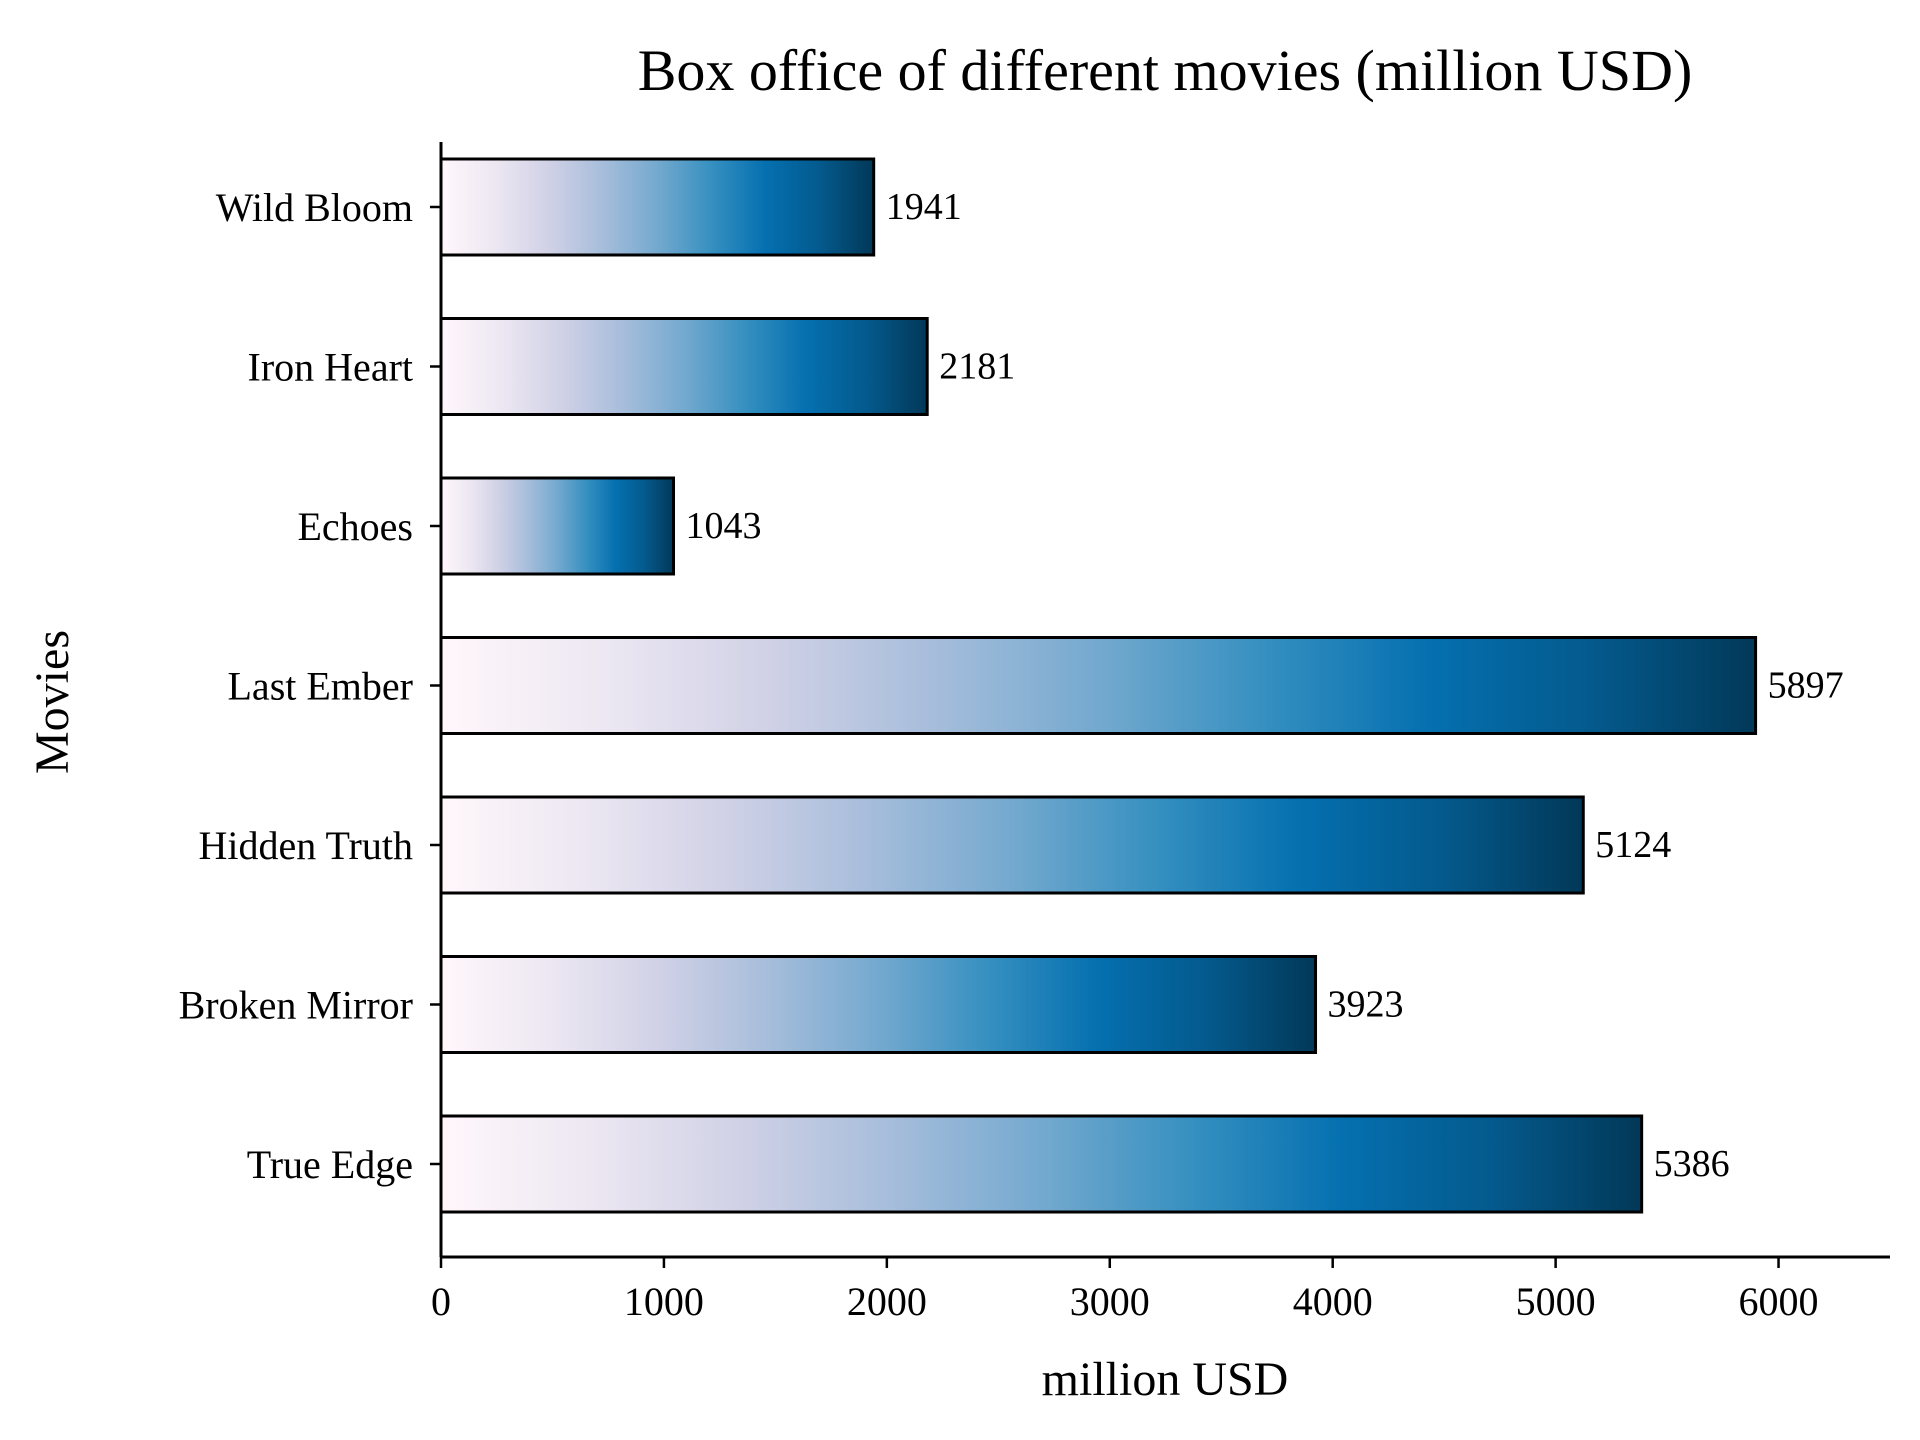 The height and width of the screenshot is (1440, 1920). What do you see at coordinates (924, 207) in the screenshot?
I see `data-label-wild-bloom: 1941` at bounding box center [924, 207].